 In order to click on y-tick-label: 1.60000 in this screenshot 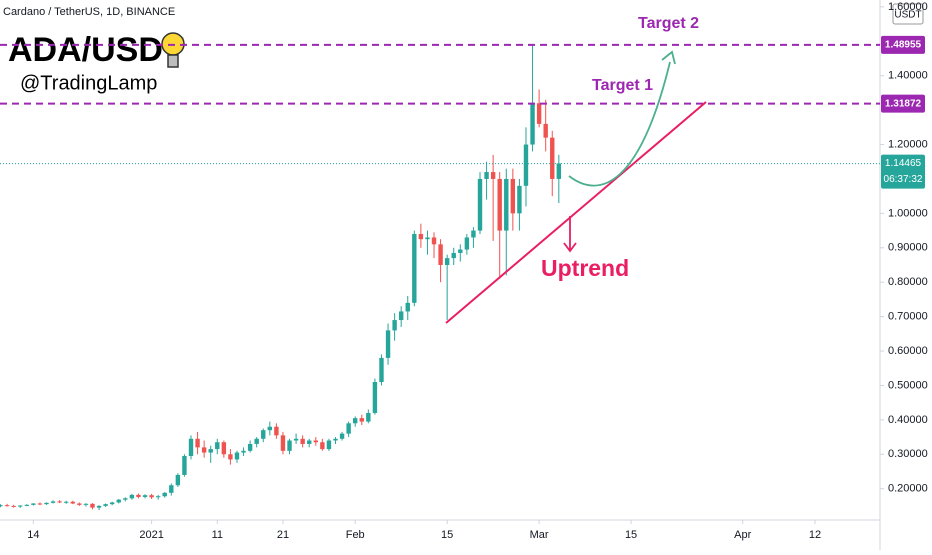, I will do `click(908, 7)`.